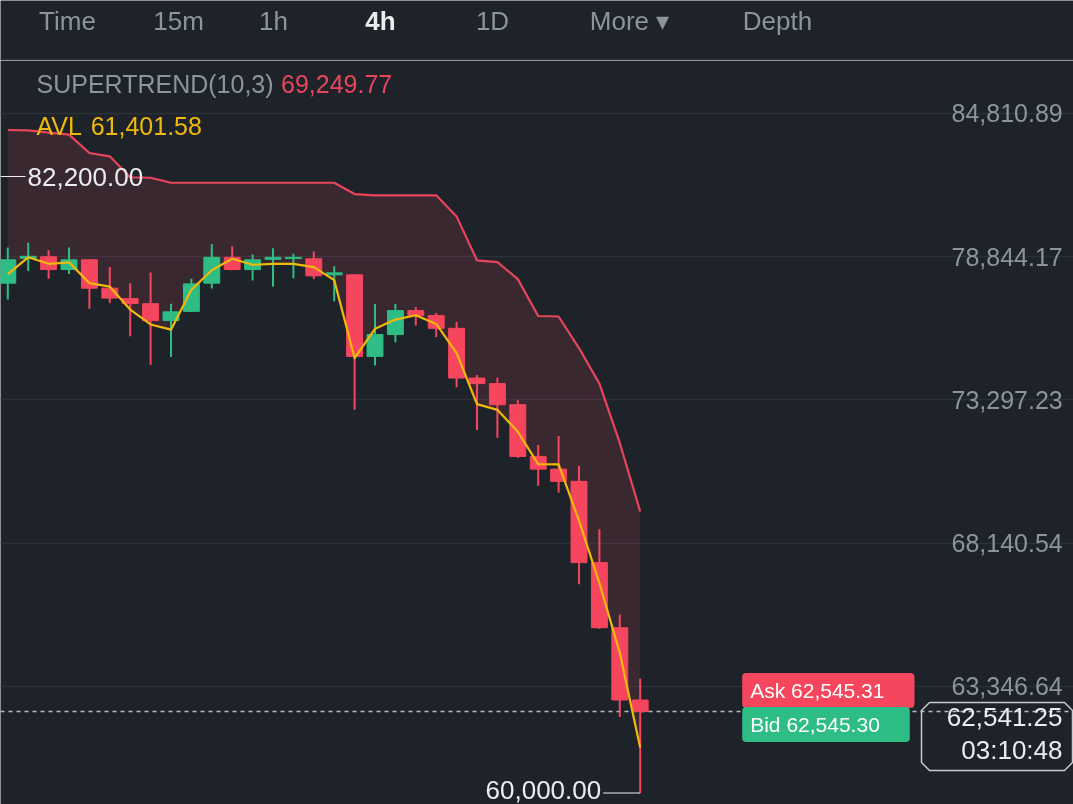 This screenshot has height=804, width=1073. I want to click on text: 62,541.25, so click(1004, 716).